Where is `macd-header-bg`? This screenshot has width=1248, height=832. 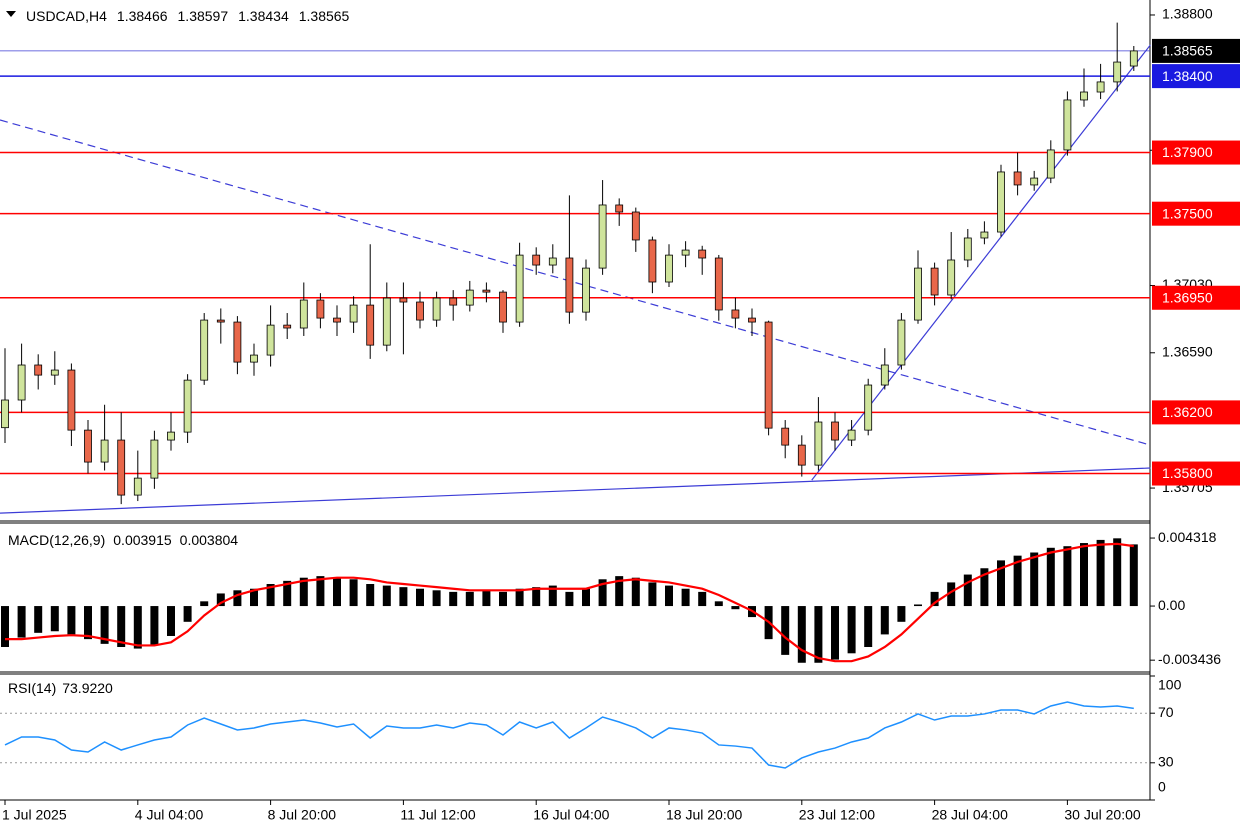
macd-header-bg is located at coordinates (159, 540).